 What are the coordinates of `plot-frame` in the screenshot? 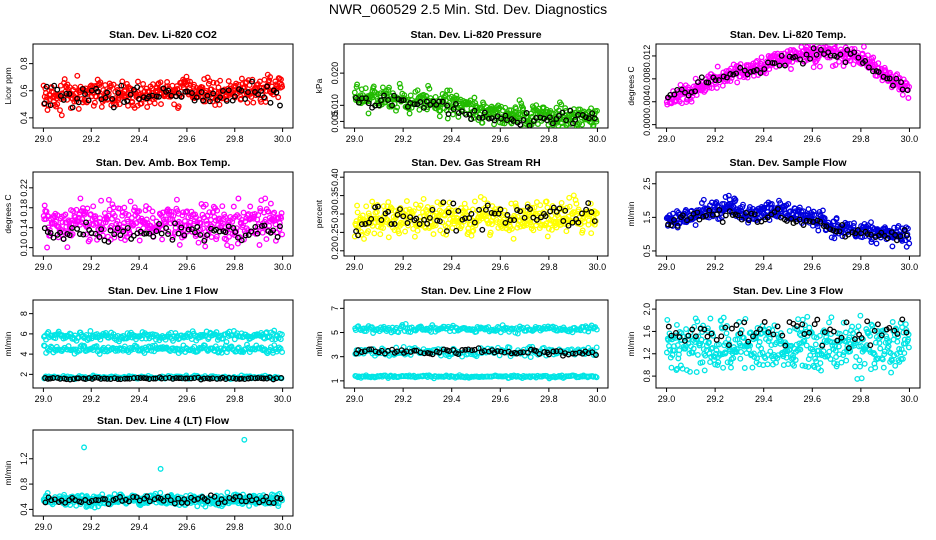 It's located at (788, 344).